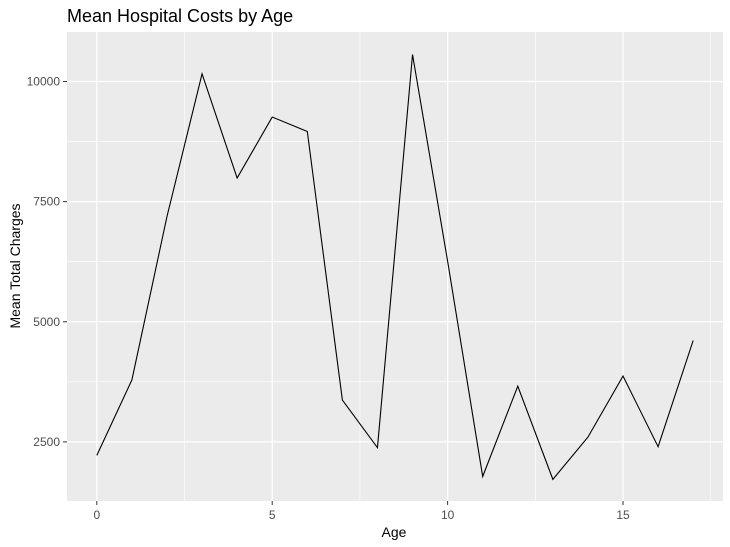 This screenshot has width=730, height=547. Describe the element at coordinates (623, 515) in the screenshot. I see `x-tick-label: 15` at that location.